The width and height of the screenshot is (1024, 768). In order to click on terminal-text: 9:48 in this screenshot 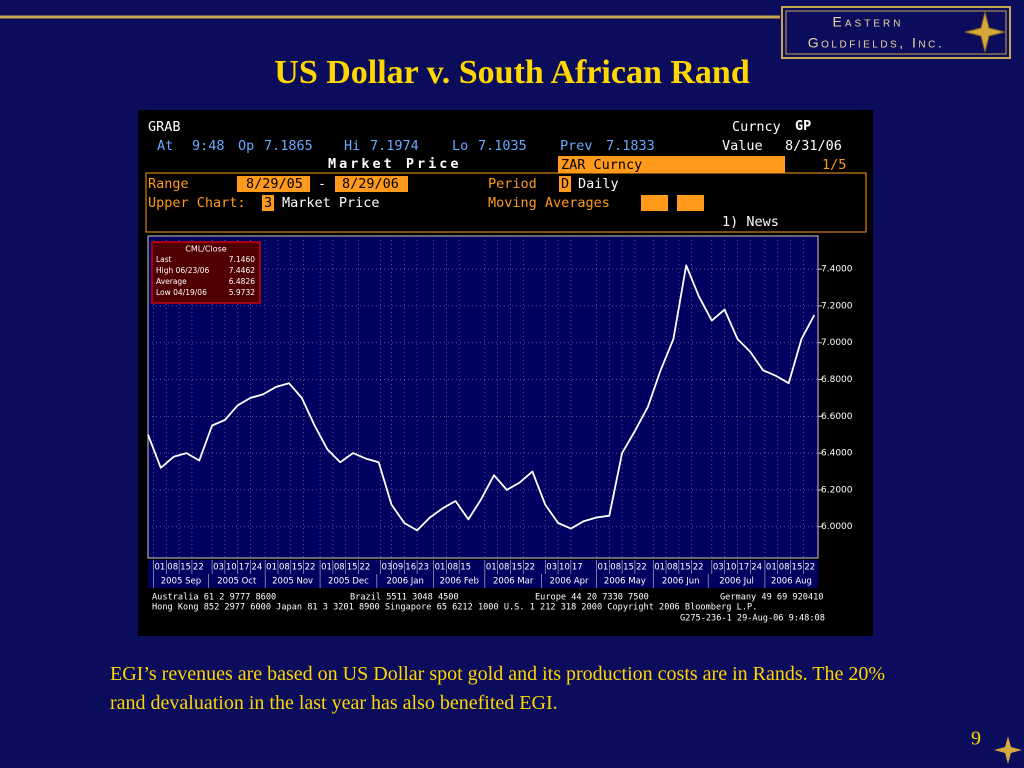, I will do `click(208, 146)`.